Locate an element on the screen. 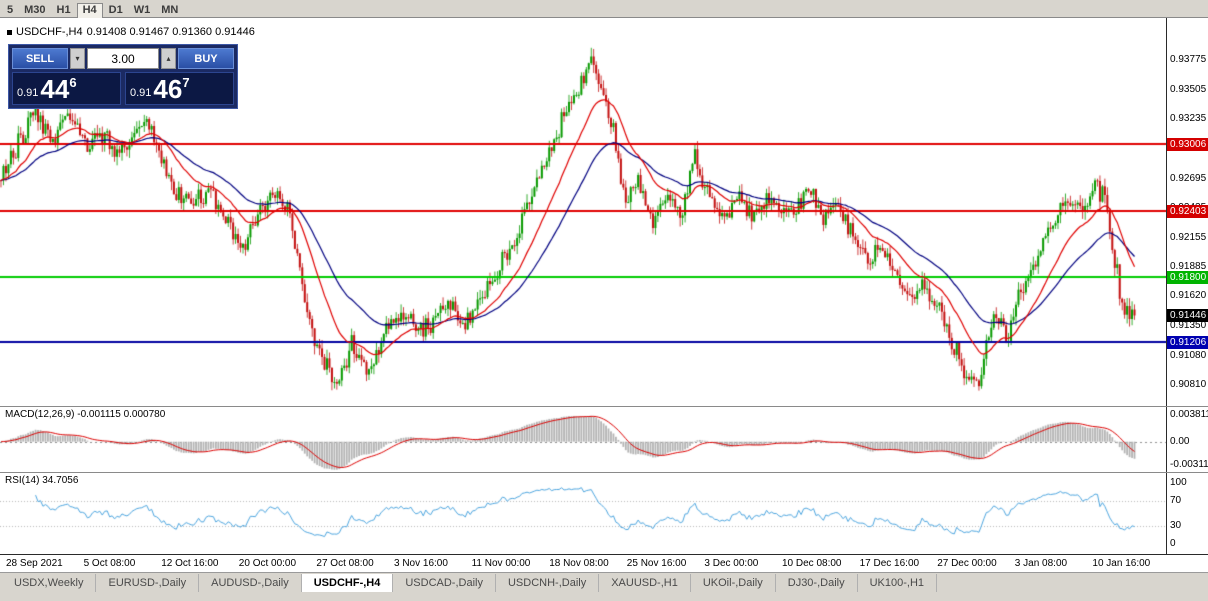 The image size is (1208, 601). price-tag: 0.93006 is located at coordinates (1187, 145).